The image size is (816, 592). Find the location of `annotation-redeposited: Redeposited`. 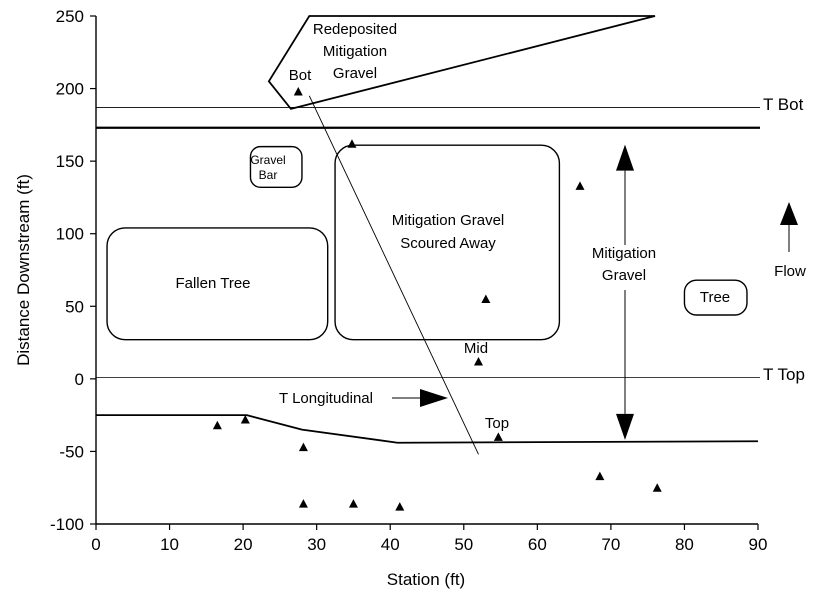

annotation-redeposited: Redeposited is located at coordinates (355, 29).